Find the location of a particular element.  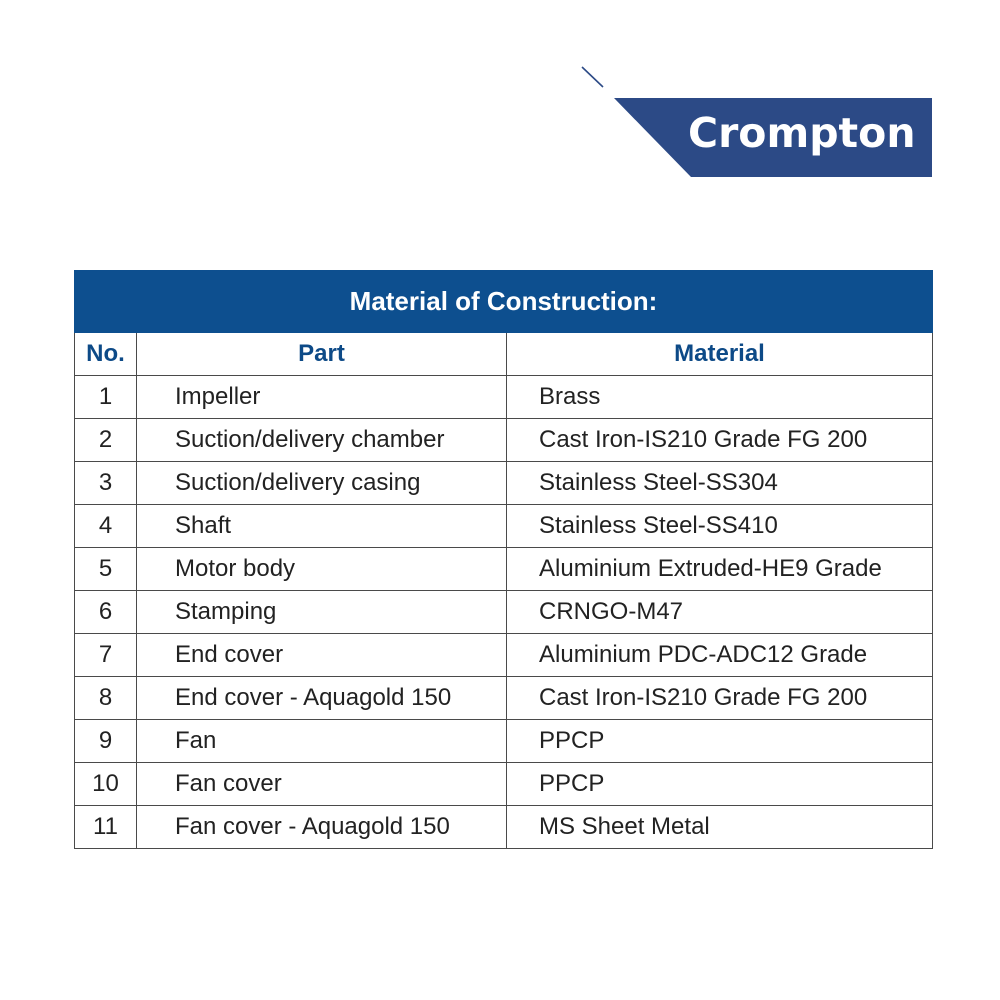

row-part: Fan is located at coordinates (321, 741).